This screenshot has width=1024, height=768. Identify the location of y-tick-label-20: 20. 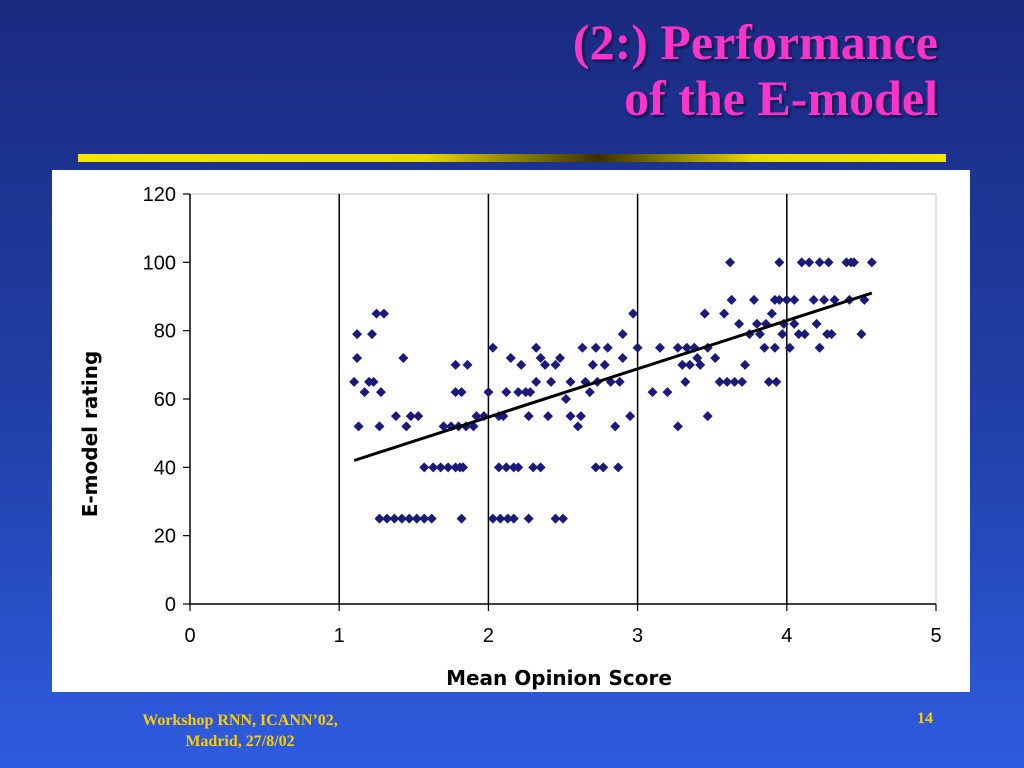
(165, 537).